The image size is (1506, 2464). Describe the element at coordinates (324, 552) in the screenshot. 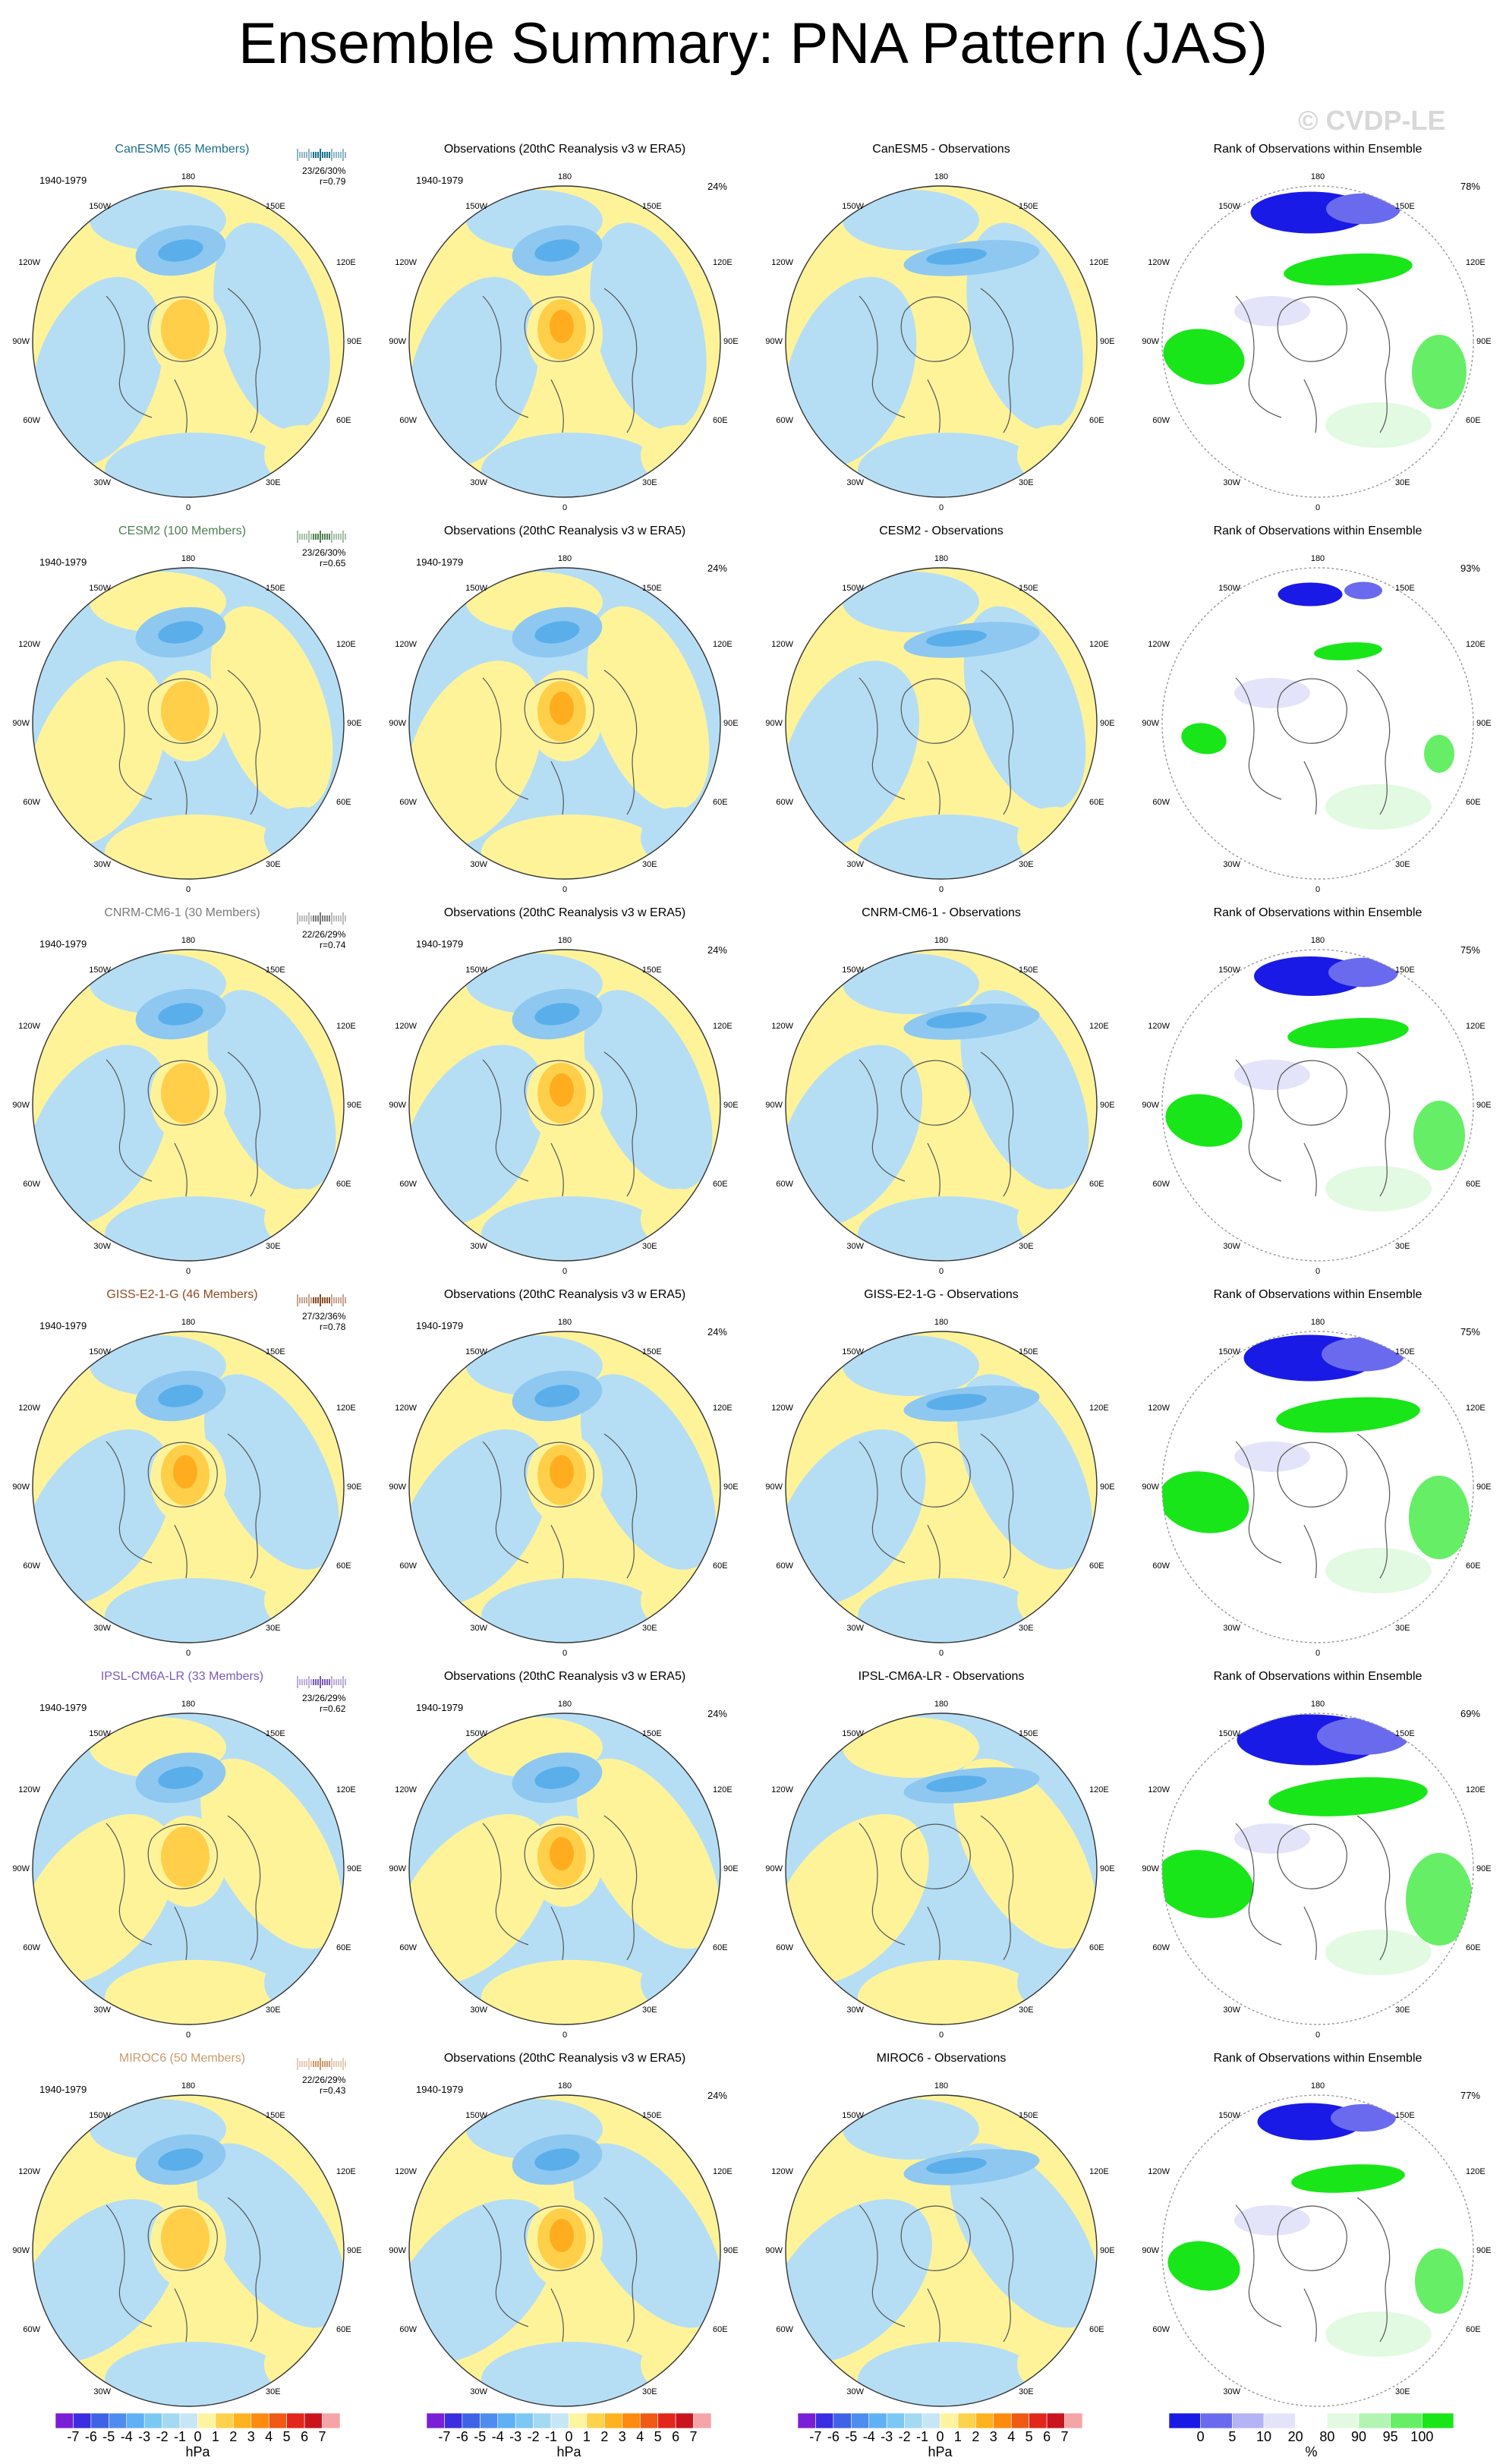

I see `ensemble-spread: 23/26/30%` at that location.